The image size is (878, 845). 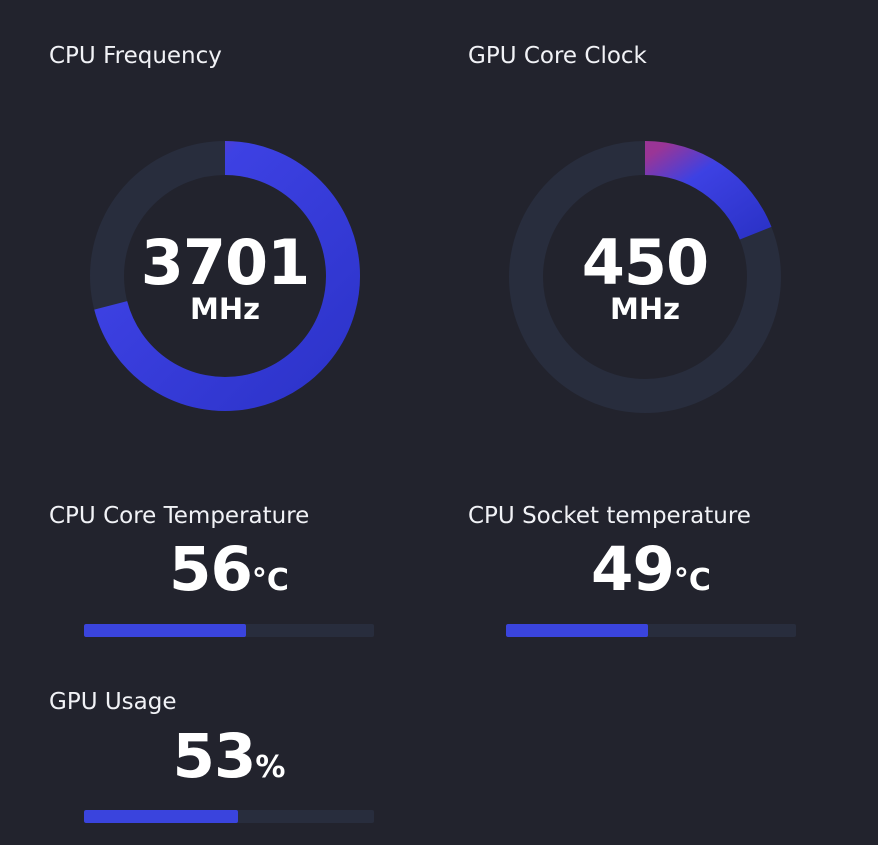 I want to click on gpu-core-clock-title: GPU Core Clock, so click(x=557, y=56).